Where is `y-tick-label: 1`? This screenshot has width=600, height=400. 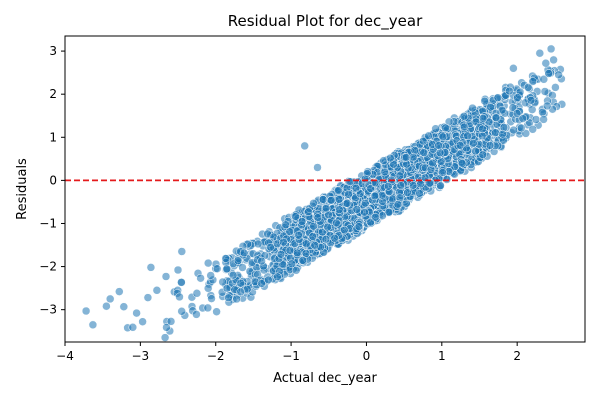
y-tick-label: 1 is located at coordinates (53, 137).